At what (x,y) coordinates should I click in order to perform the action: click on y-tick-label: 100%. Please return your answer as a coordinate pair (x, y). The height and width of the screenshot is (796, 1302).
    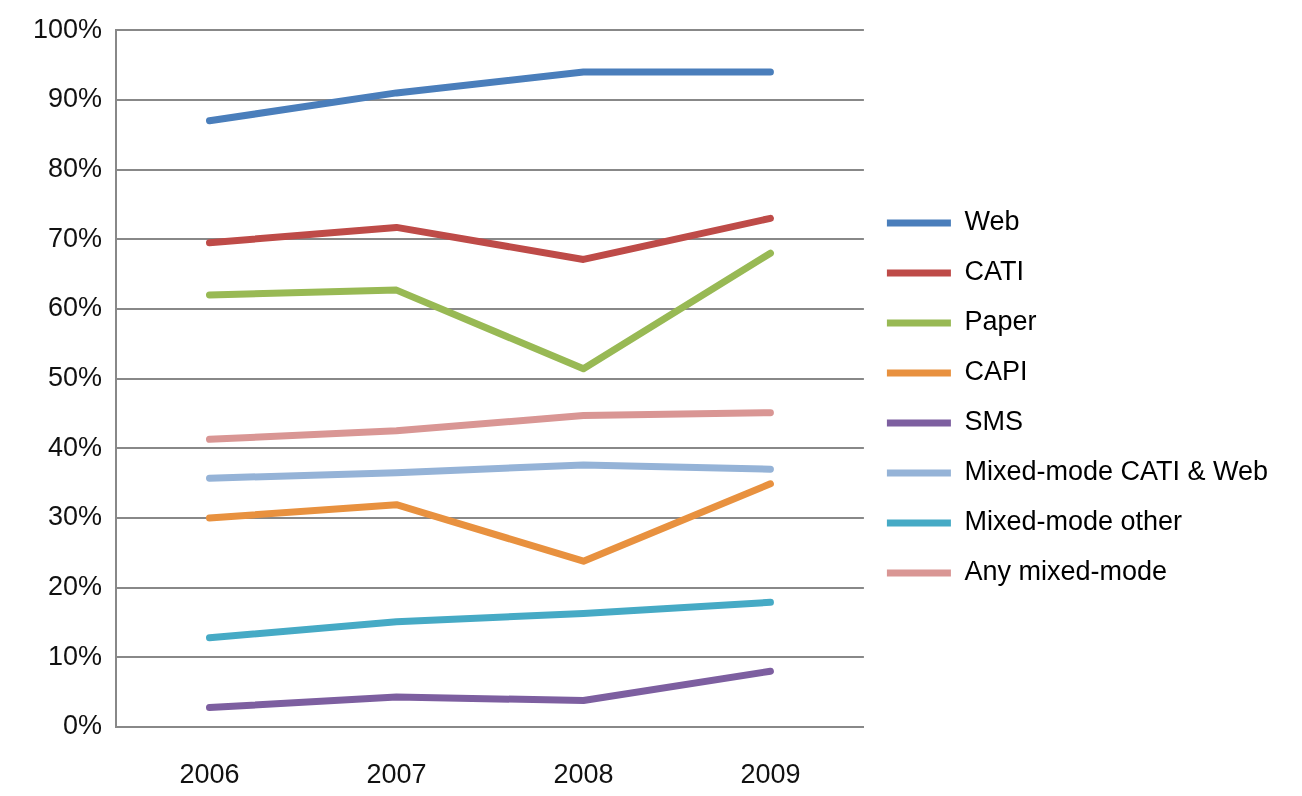
    Looking at the image, I should click on (67, 28).